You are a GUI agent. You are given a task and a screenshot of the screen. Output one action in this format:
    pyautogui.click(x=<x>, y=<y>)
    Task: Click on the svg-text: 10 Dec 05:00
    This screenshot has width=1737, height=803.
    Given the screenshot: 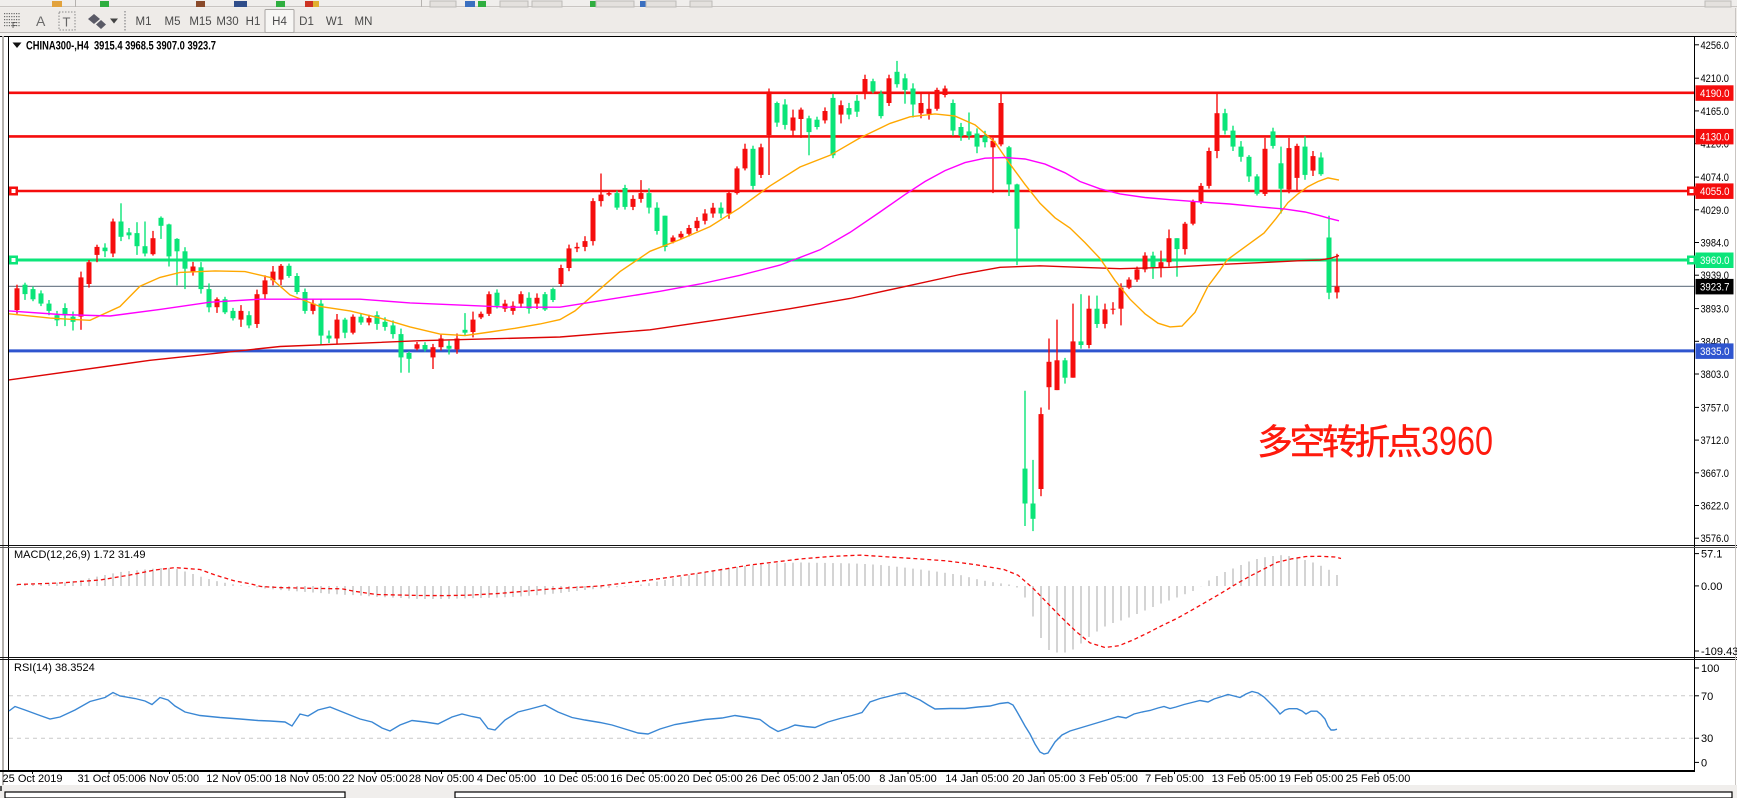 What is the action you would take?
    pyautogui.click(x=575, y=779)
    